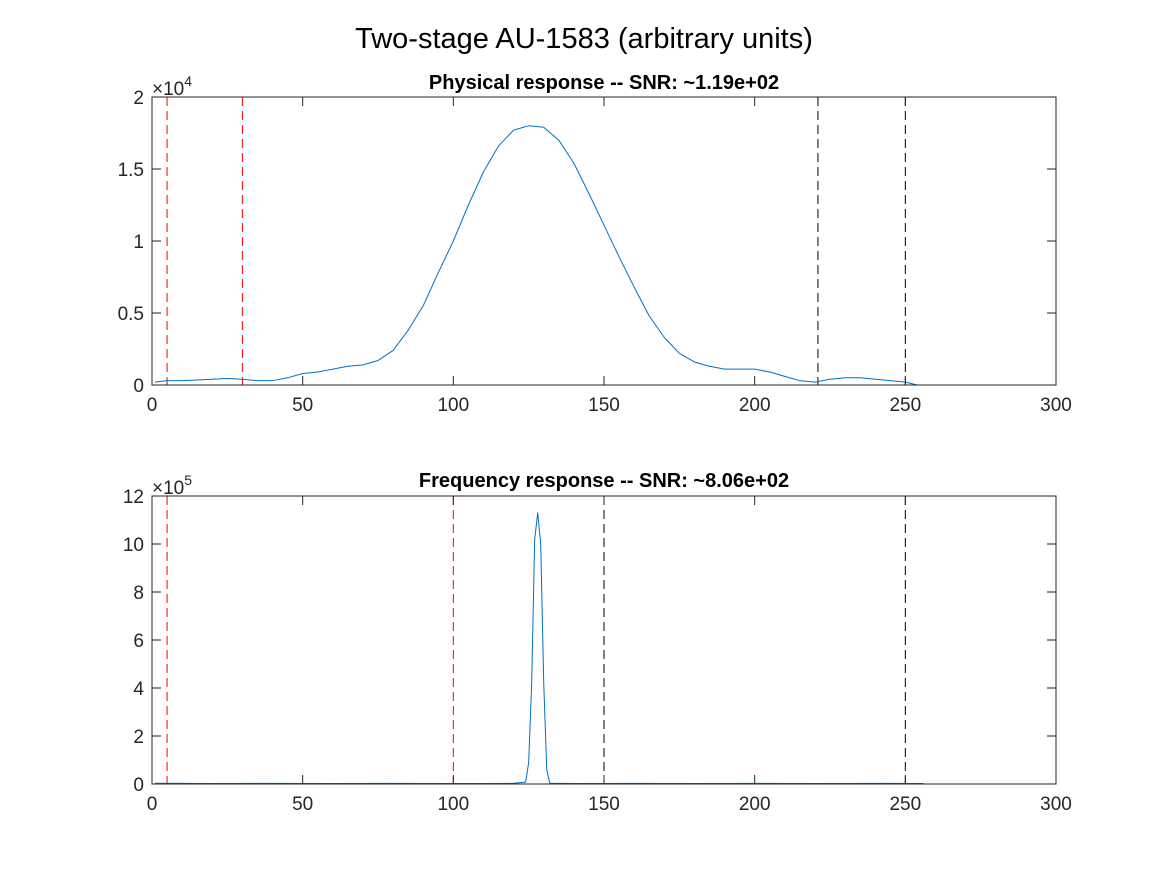 The height and width of the screenshot is (875, 1167). What do you see at coordinates (172, 485) in the screenshot?
I see `y-exponent-label: ×10⁵` at bounding box center [172, 485].